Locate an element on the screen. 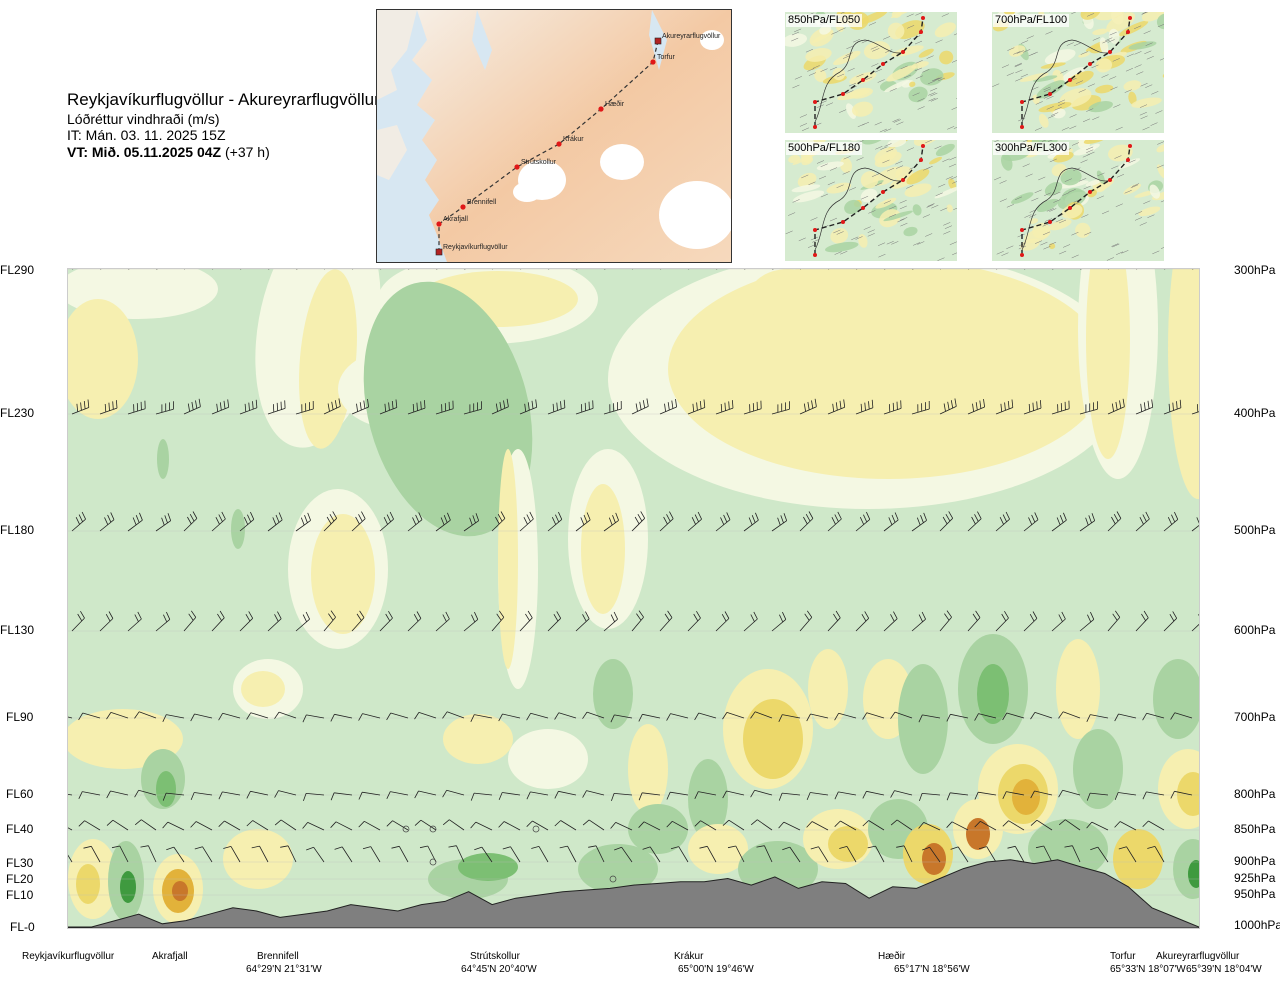  fl-tick-130: FL130 is located at coordinates (17, 630).